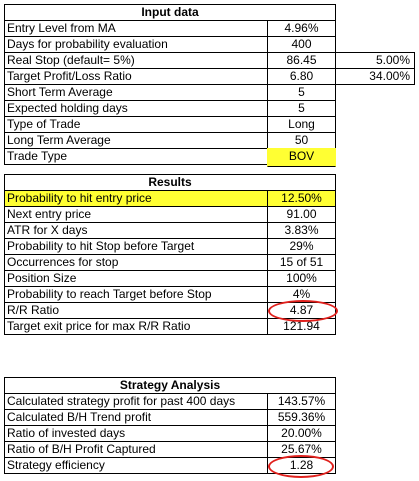 The width and height of the screenshot is (419, 481). Describe the element at coordinates (136, 140) in the screenshot. I see `long-term-average-label: Long Term Average` at that location.